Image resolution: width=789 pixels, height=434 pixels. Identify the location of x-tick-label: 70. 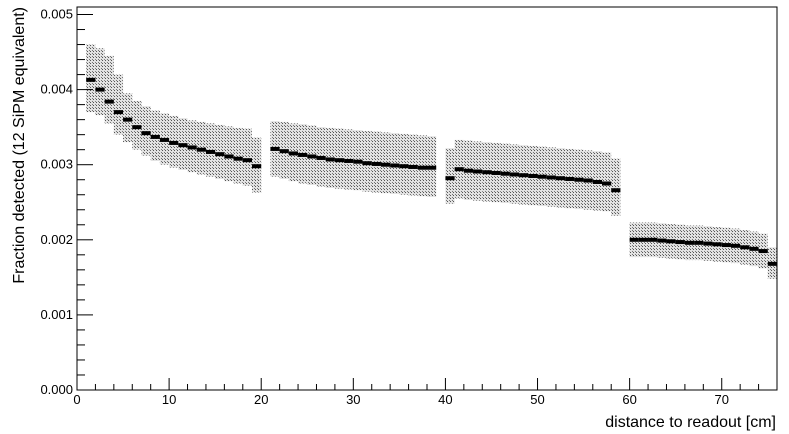
(722, 399).